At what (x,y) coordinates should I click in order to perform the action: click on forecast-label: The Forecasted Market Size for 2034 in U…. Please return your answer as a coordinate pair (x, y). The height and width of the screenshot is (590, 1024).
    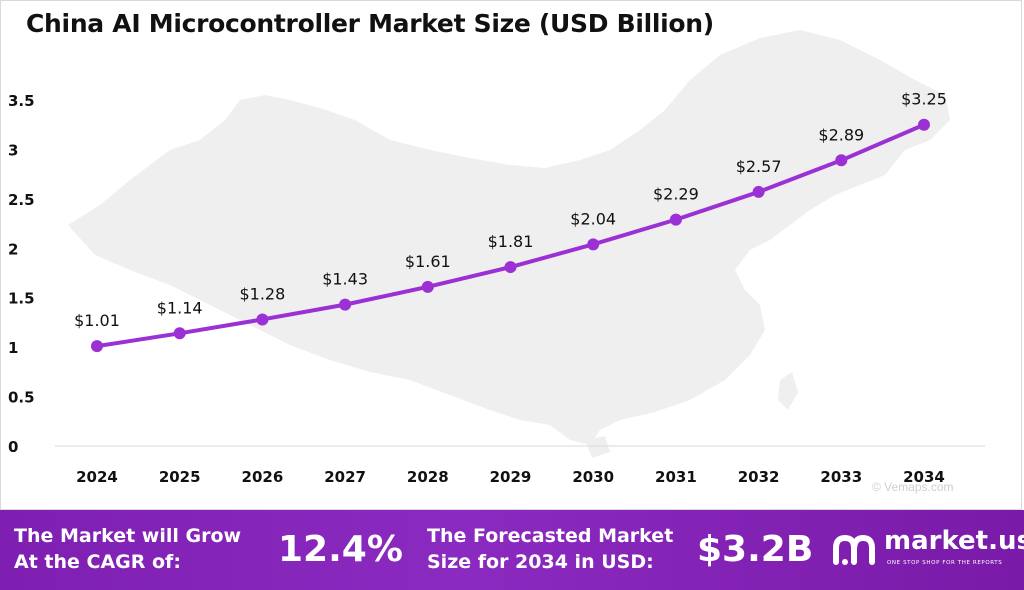
    Looking at the image, I should click on (550, 549).